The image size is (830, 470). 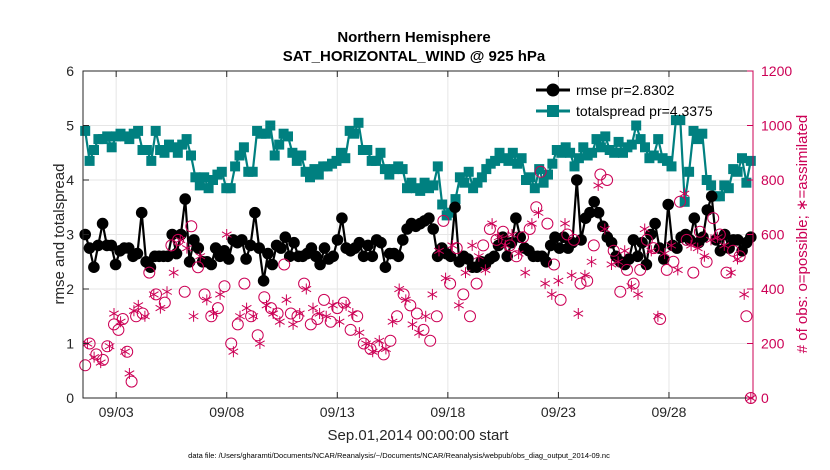 What do you see at coordinates (413, 37) in the screenshot?
I see `chart-title: Northern Hemisphere` at bounding box center [413, 37].